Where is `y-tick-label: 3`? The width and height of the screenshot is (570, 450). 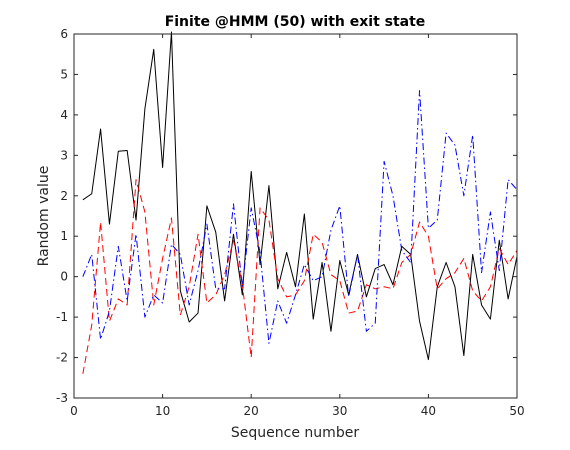 y-tick-label: 3 is located at coordinates (64, 155).